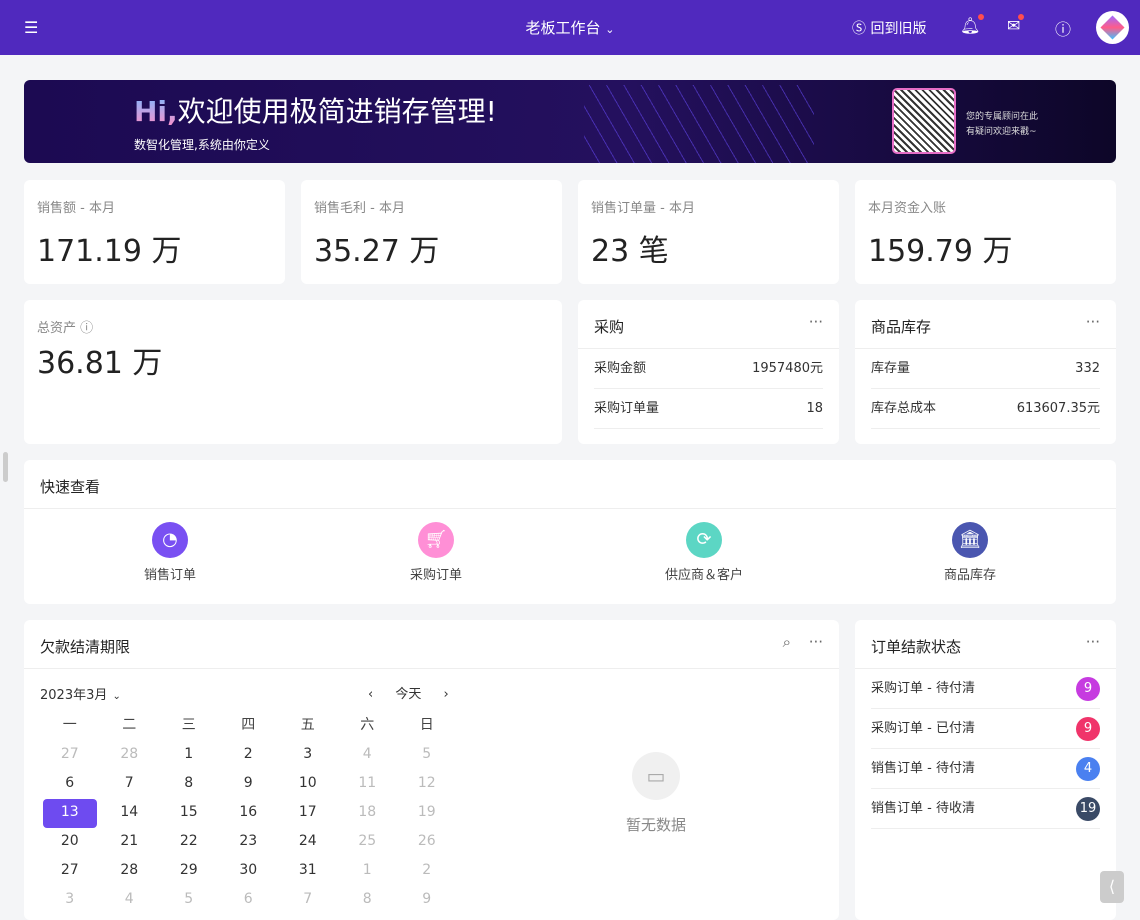 Image resolution: width=1140 pixels, height=920 pixels. Describe the element at coordinates (188, 725) in the screenshot. I see `weekday-label: 三` at that location.